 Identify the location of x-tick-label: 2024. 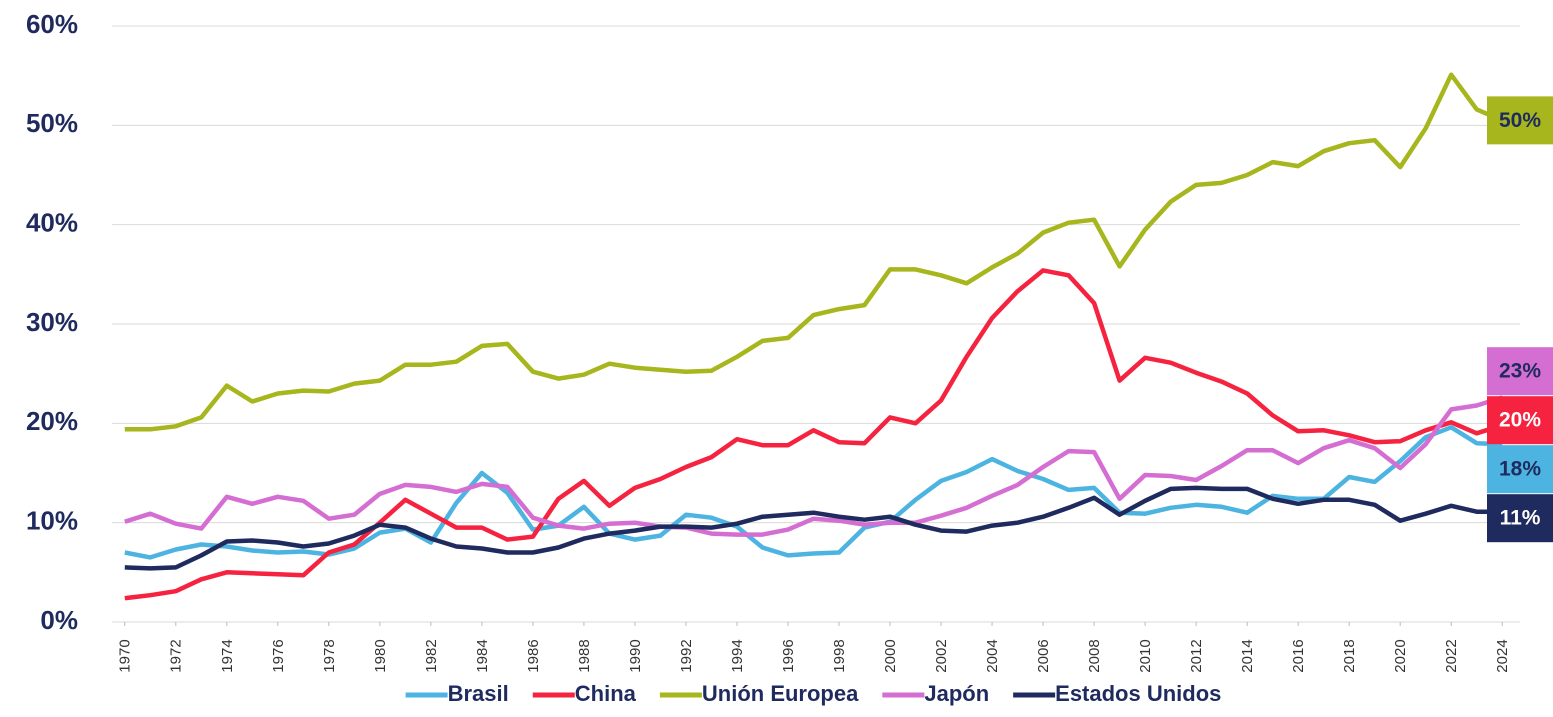
(1502, 655).